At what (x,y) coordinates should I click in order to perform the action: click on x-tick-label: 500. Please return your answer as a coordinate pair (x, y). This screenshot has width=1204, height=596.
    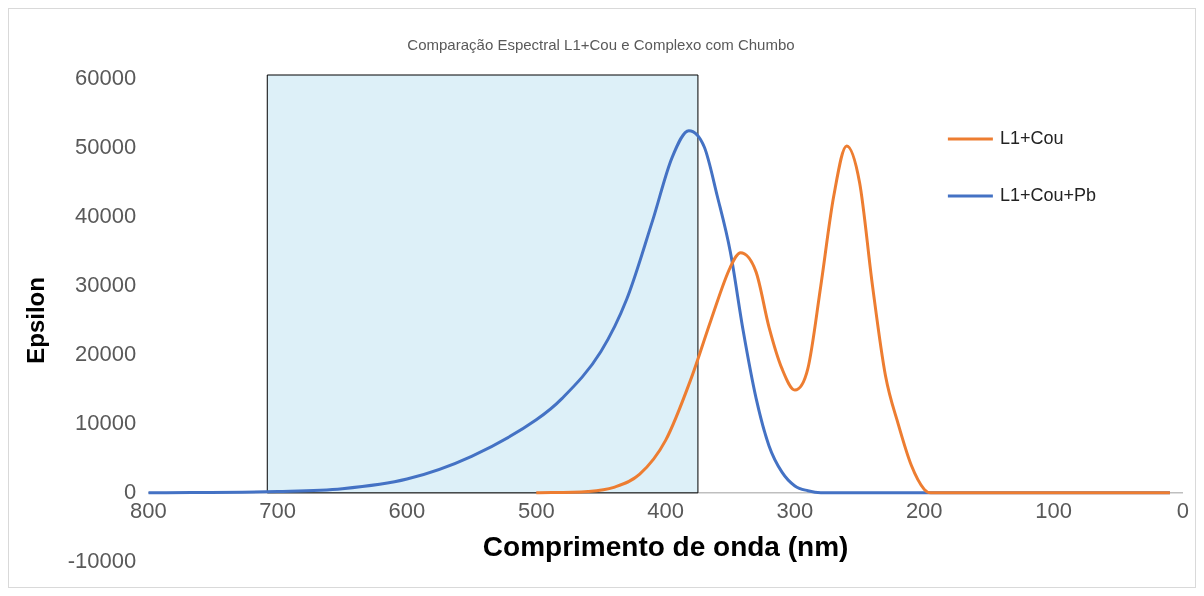
    Looking at the image, I should click on (536, 511).